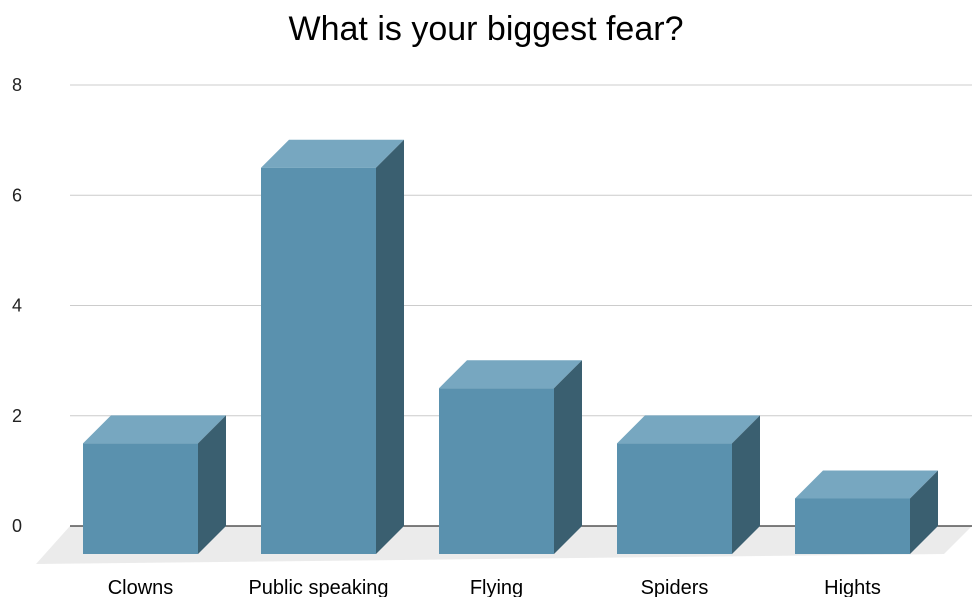  What do you see at coordinates (852, 587) in the screenshot?
I see `x-category-label: Hights` at bounding box center [852, 587].